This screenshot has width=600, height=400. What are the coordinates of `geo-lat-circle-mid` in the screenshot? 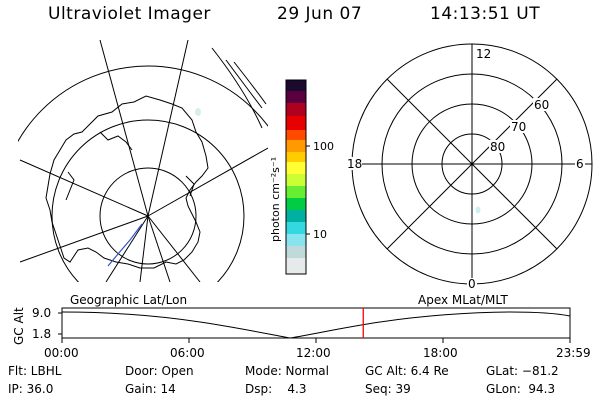 It's located at (148, 200).